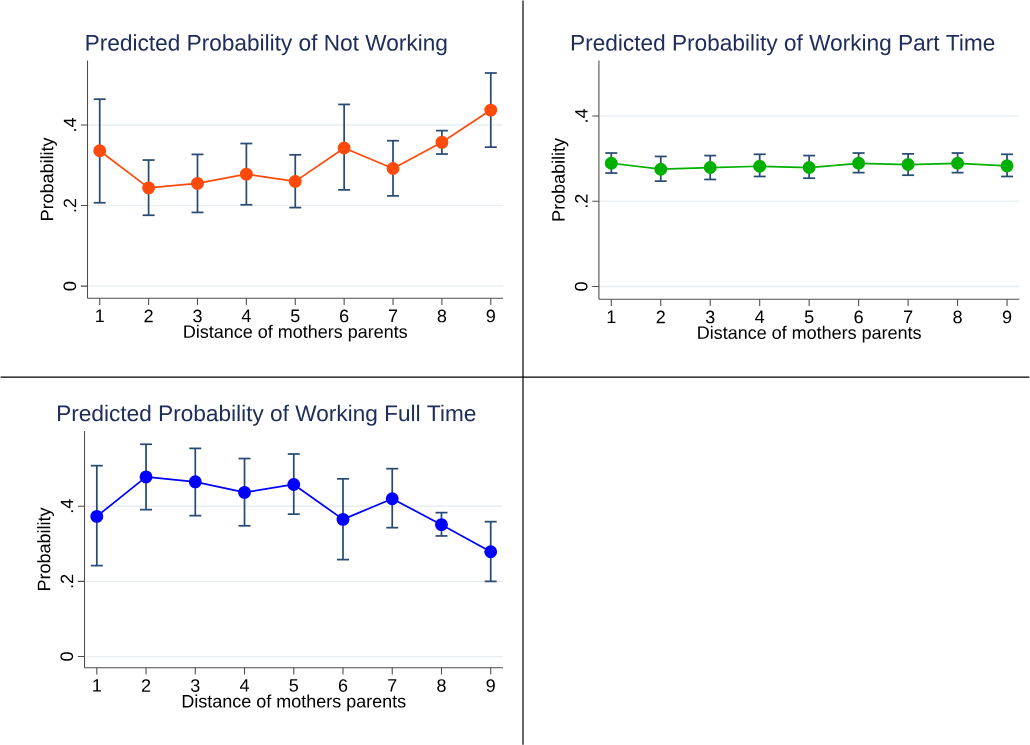 Image resolution: width=1030 pixels, height=745 pixels. I want to click on chart-title: Predicted Probability of Working Full Time, so click(267, 415).